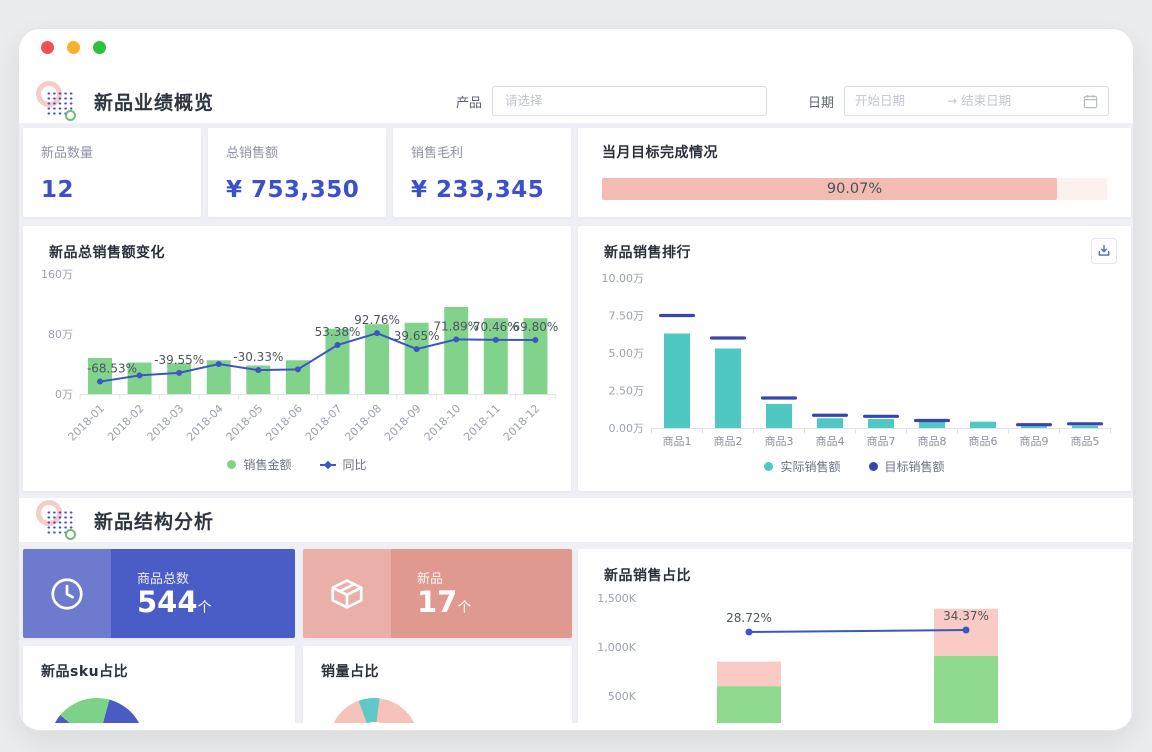 The height and width of the screenshot is (752, 1152). I want to click on x-axis-label: 商品1, so click(677, 441).